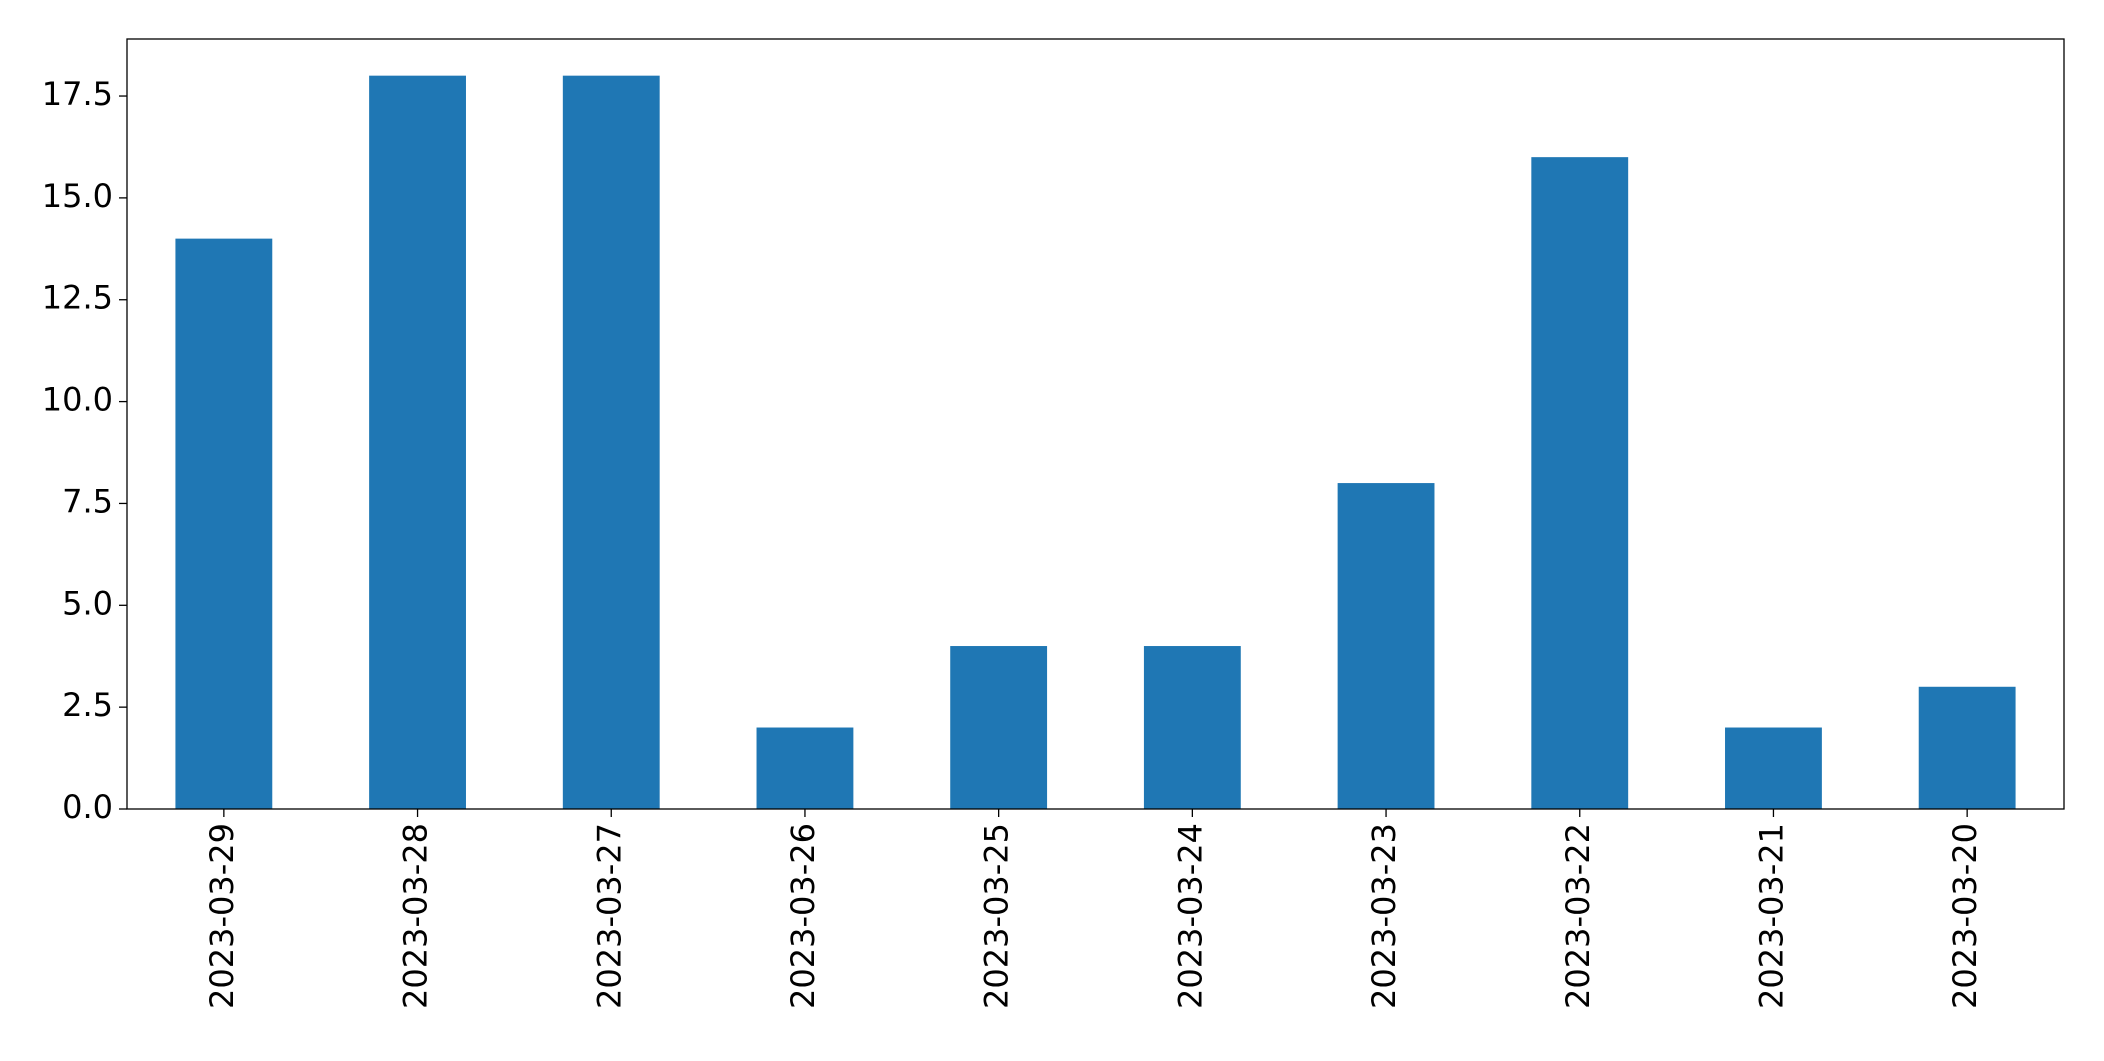 The image size is (2104, 1061). I want to click on y-tick-label: 0.0, so click(87, 807).